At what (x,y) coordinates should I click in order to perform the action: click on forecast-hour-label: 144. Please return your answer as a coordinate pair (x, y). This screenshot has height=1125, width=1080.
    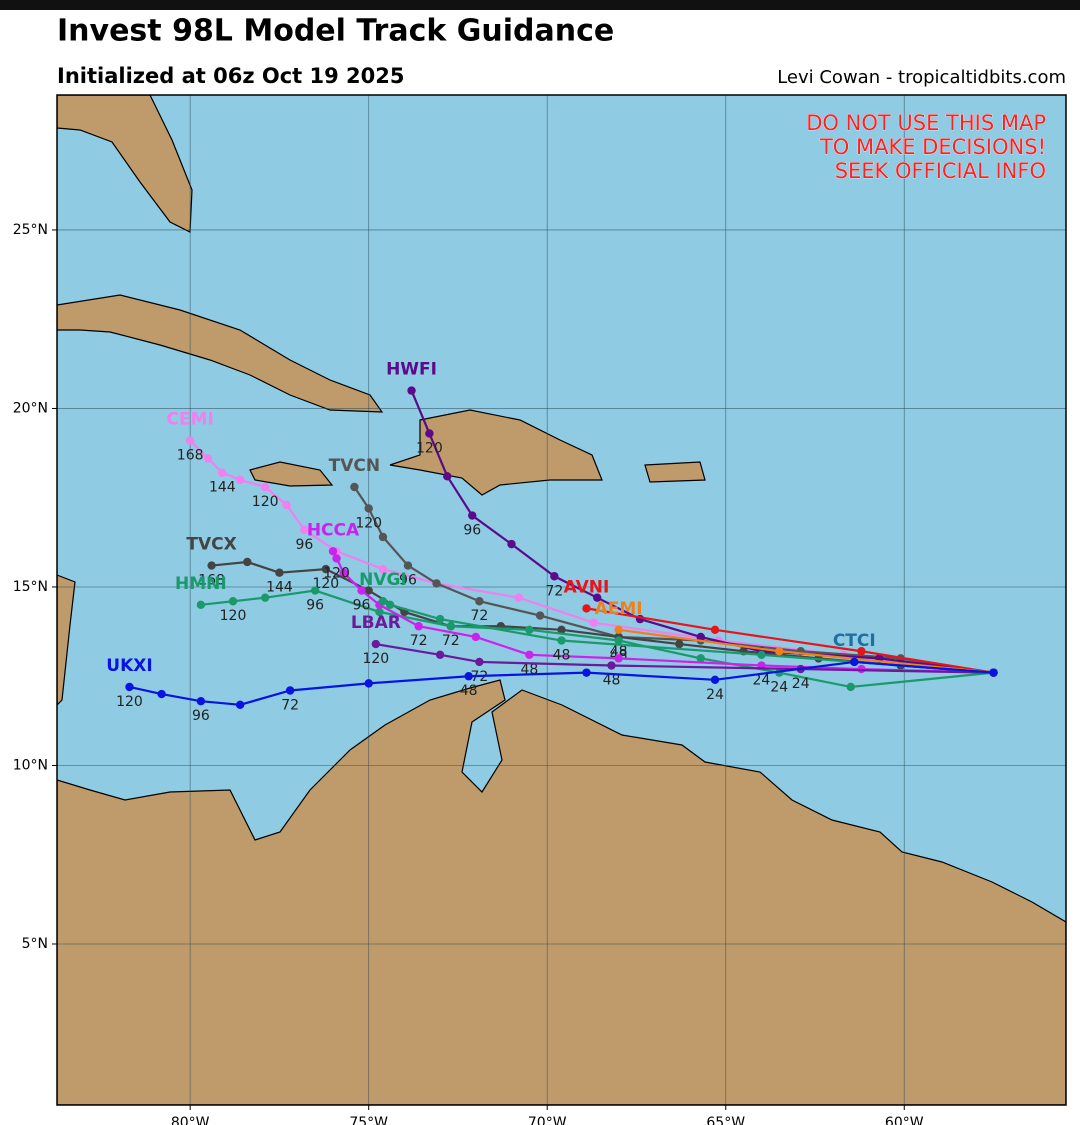
    Looking at the image, I should click on (279, 588).